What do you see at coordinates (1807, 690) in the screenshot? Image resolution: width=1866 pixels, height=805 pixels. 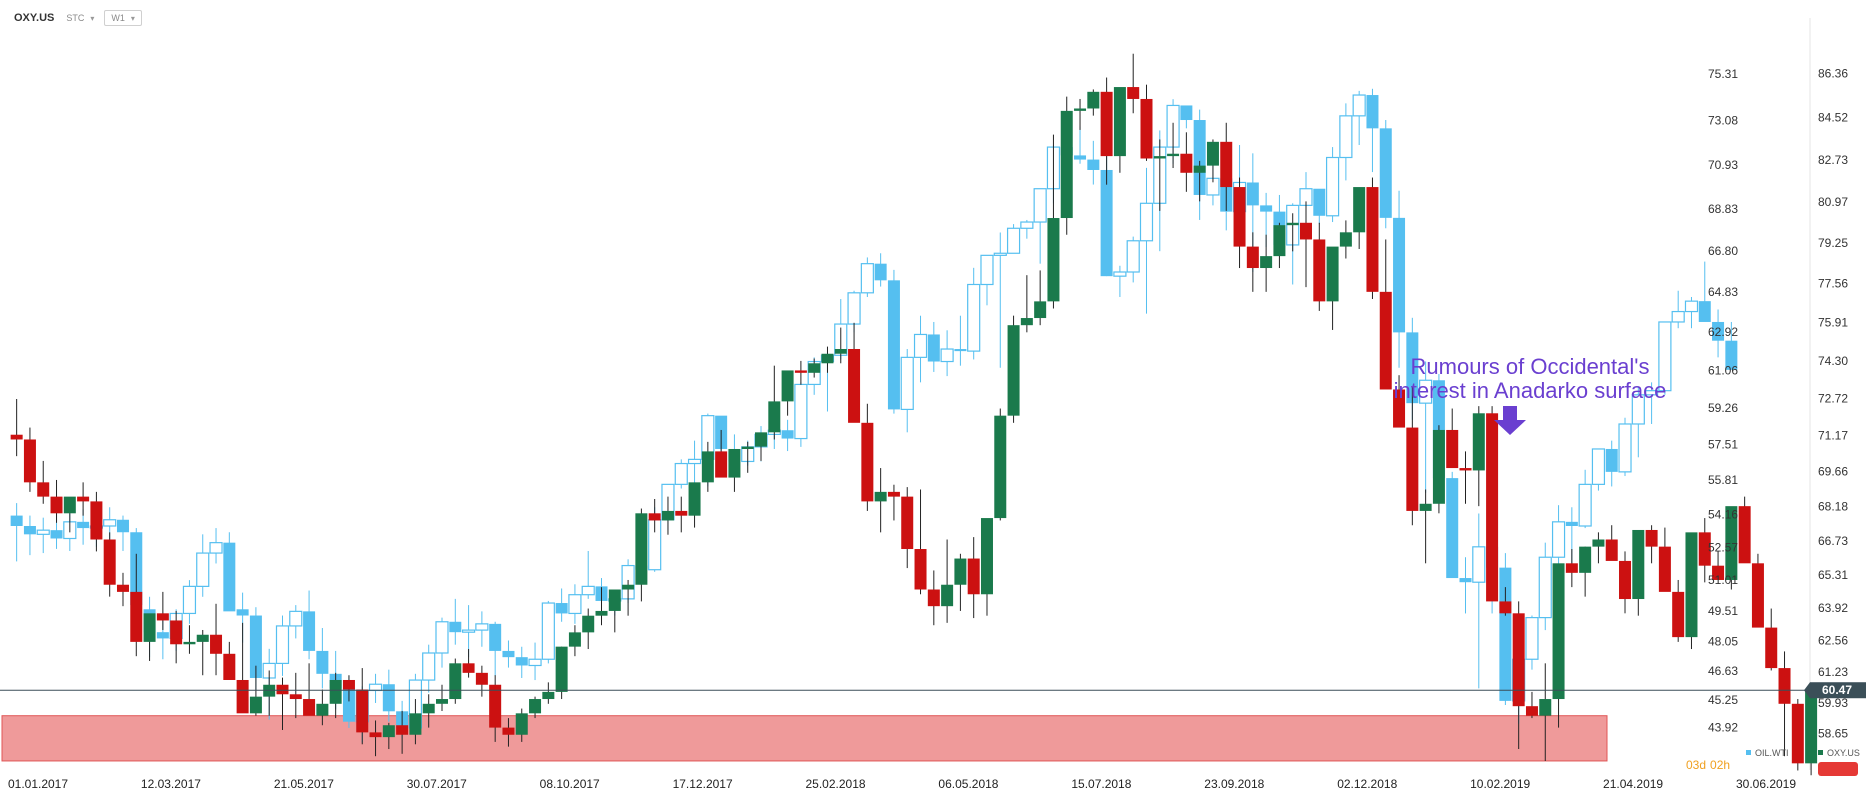 I see `price-tag-tip` at bounding box center [1807, 690].